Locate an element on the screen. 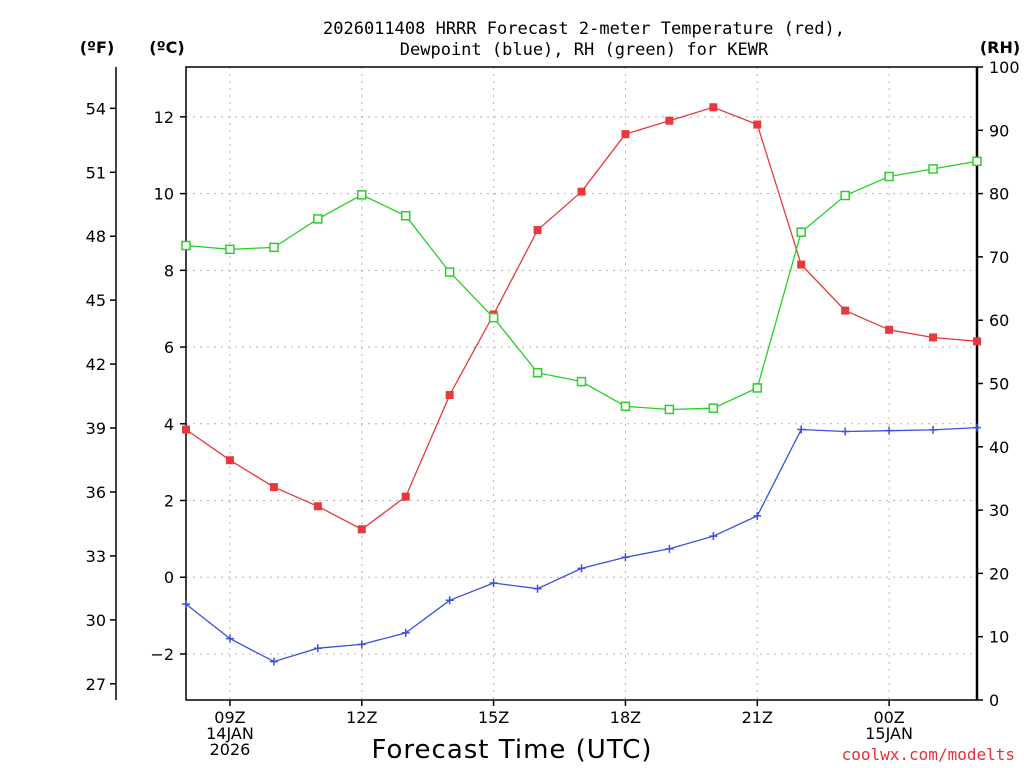 The height and width of the screenshot is (768, 1024). celsius-tick-label: 12 is located at coordinates (164, 117).